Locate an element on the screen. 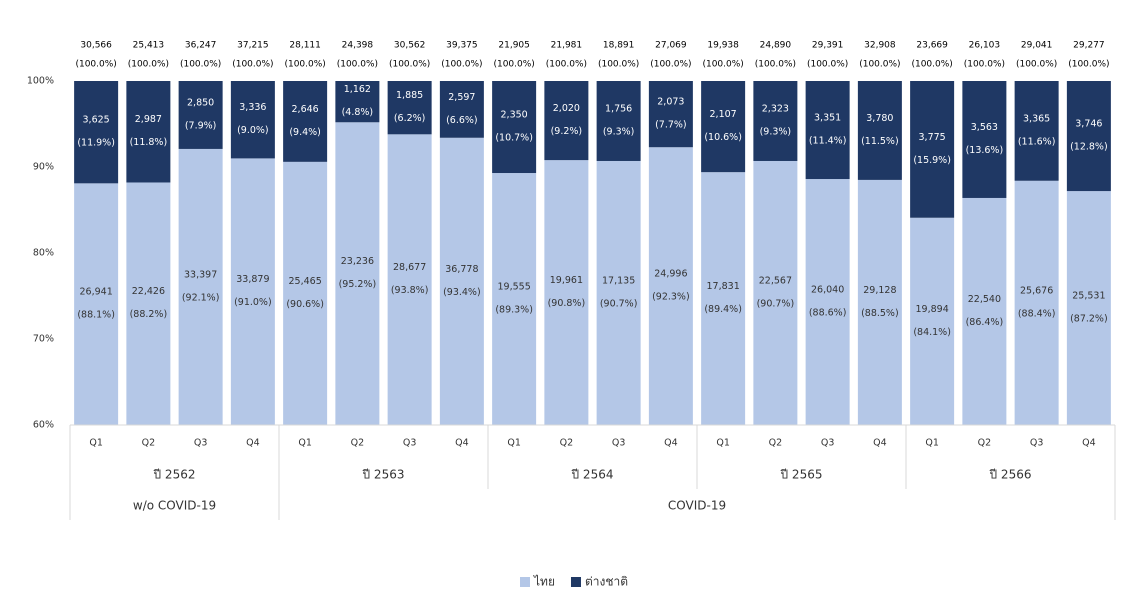  value-label: (92.3%) is located at coordinates (671, 297).